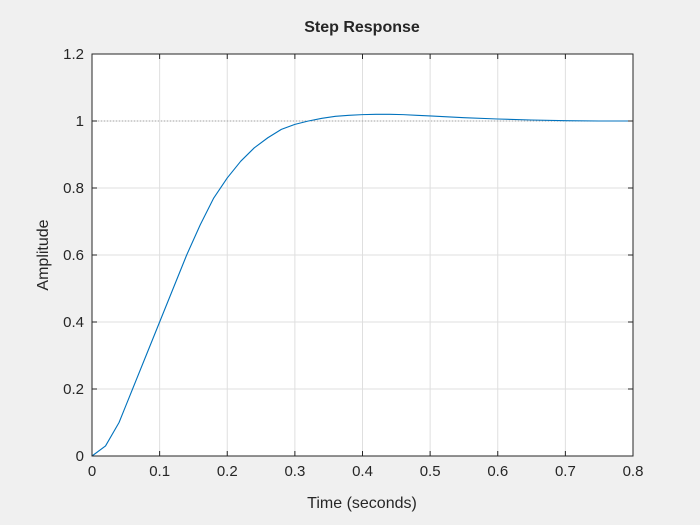  Describe the element at coordinates (73, 54) in the screenshot. I see `y-tick-label: 1.2` at that location.